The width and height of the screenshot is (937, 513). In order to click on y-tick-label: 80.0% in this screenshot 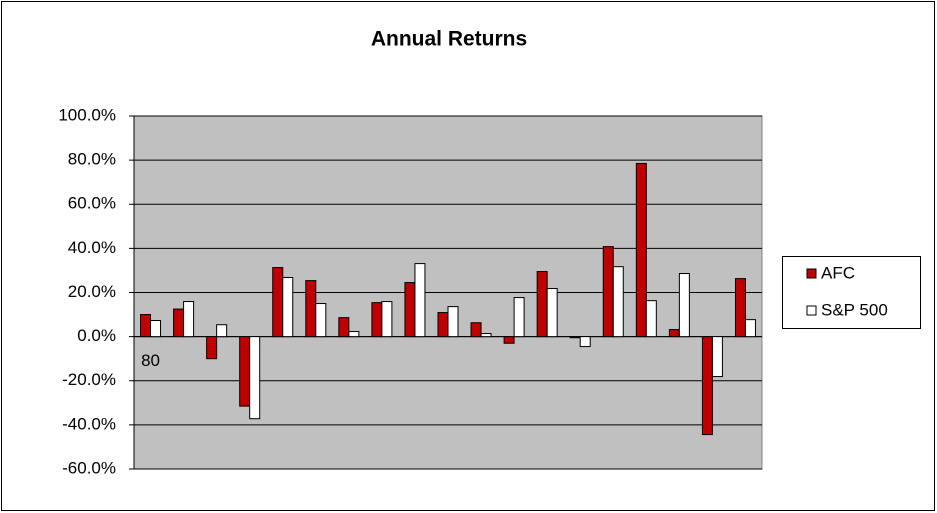, I will do `click(92, 159)`.